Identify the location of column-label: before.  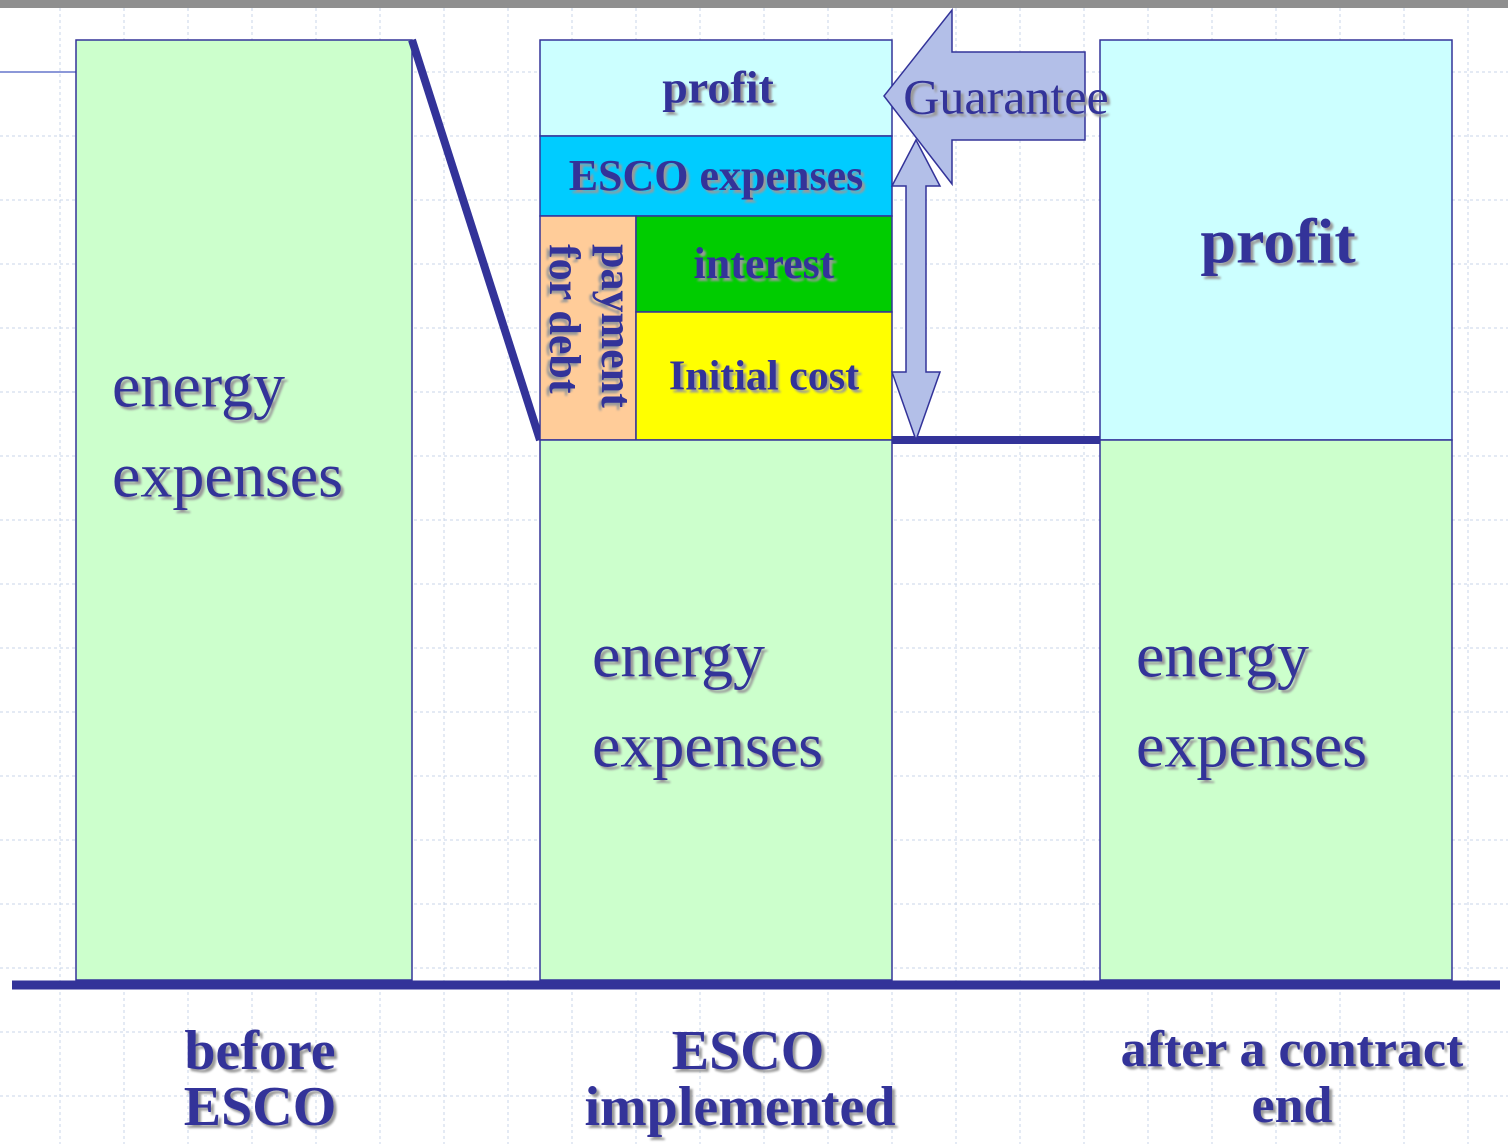
(259, 1051).